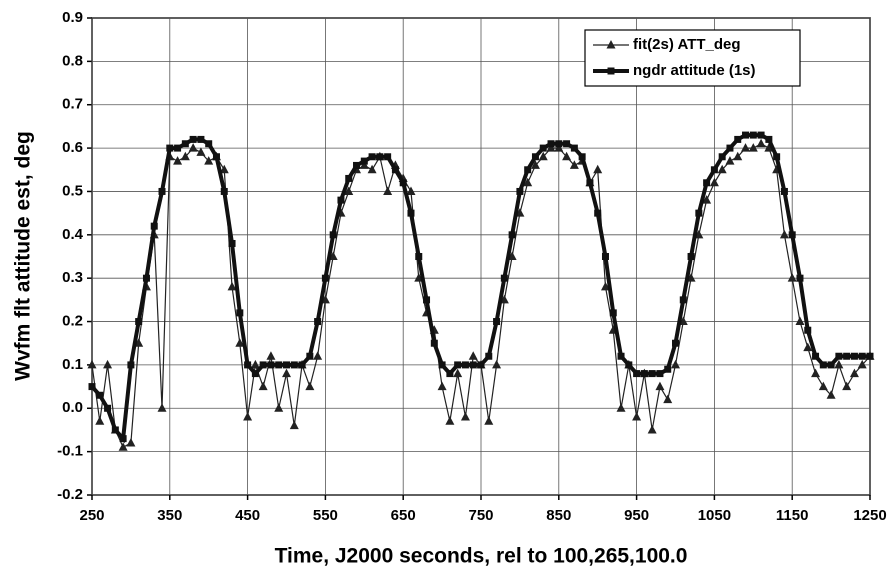 The image size is (894, 581). Describe the element at coordinates (72, 321) in the screenshot. I see `y-tick-label: 0.2` at that location.